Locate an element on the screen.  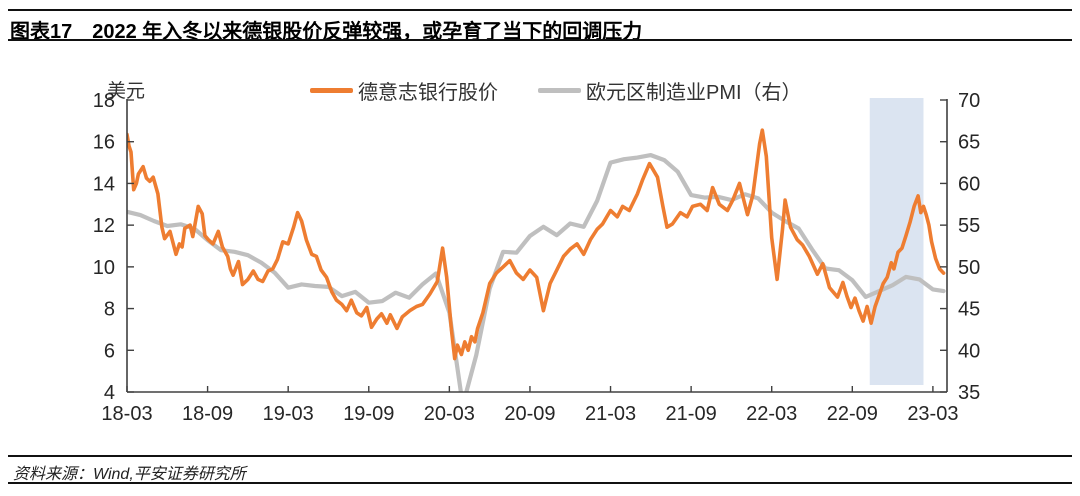
left-axis-tick-label: 10 is located at coordinates (104, 268).